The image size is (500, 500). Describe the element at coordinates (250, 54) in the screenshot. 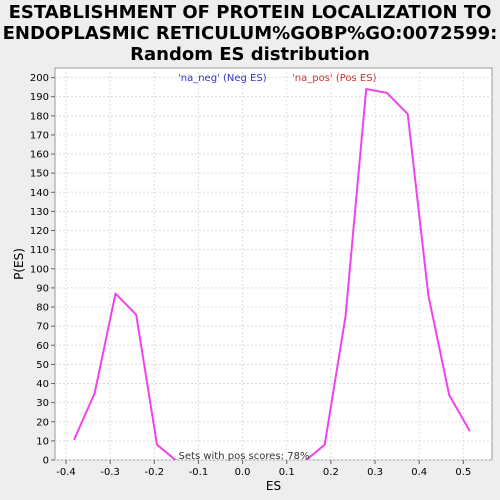

I see `chart-title-line-3: Random ES distribution` at that location.